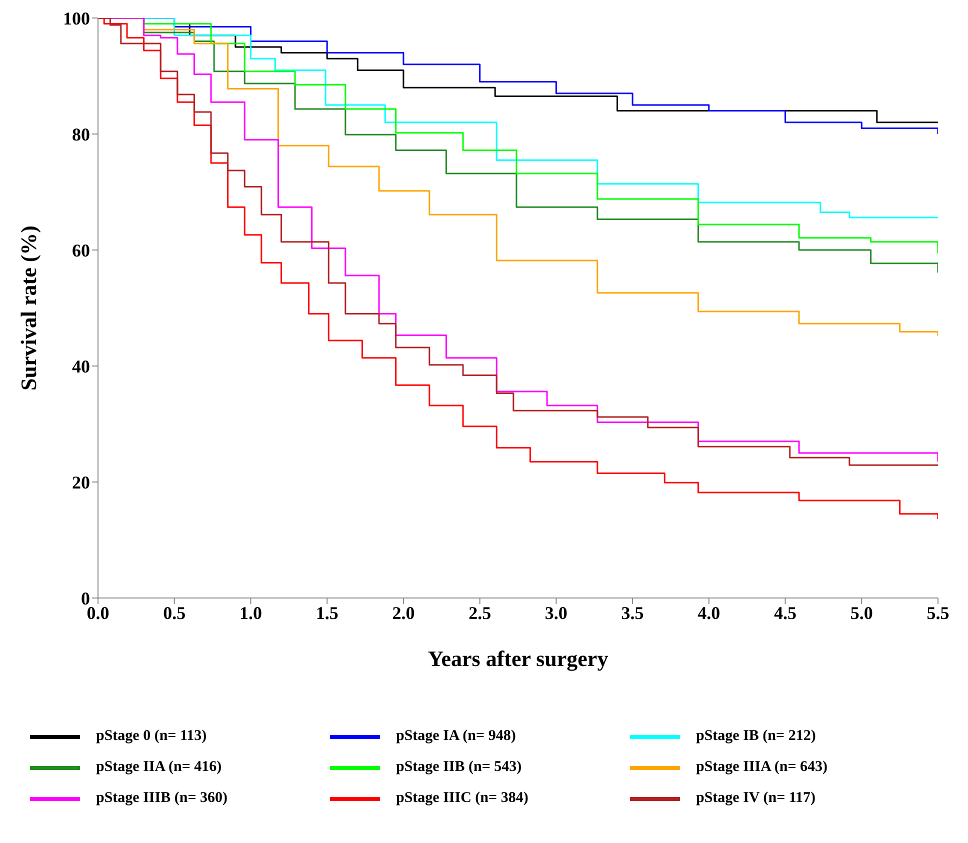 This screenshot has height=843, width=968. I want to click on x-tick-label: 0.5, so click(174, 612).